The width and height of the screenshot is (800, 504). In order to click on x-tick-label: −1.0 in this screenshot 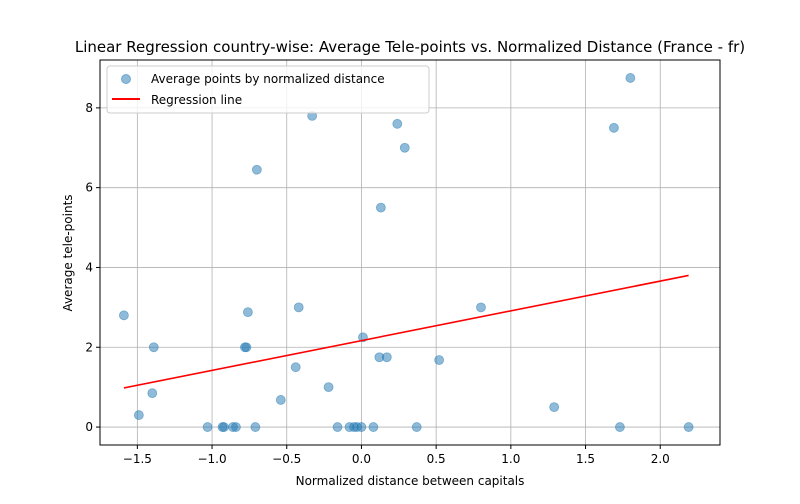, I will do `click(211, 459)`.